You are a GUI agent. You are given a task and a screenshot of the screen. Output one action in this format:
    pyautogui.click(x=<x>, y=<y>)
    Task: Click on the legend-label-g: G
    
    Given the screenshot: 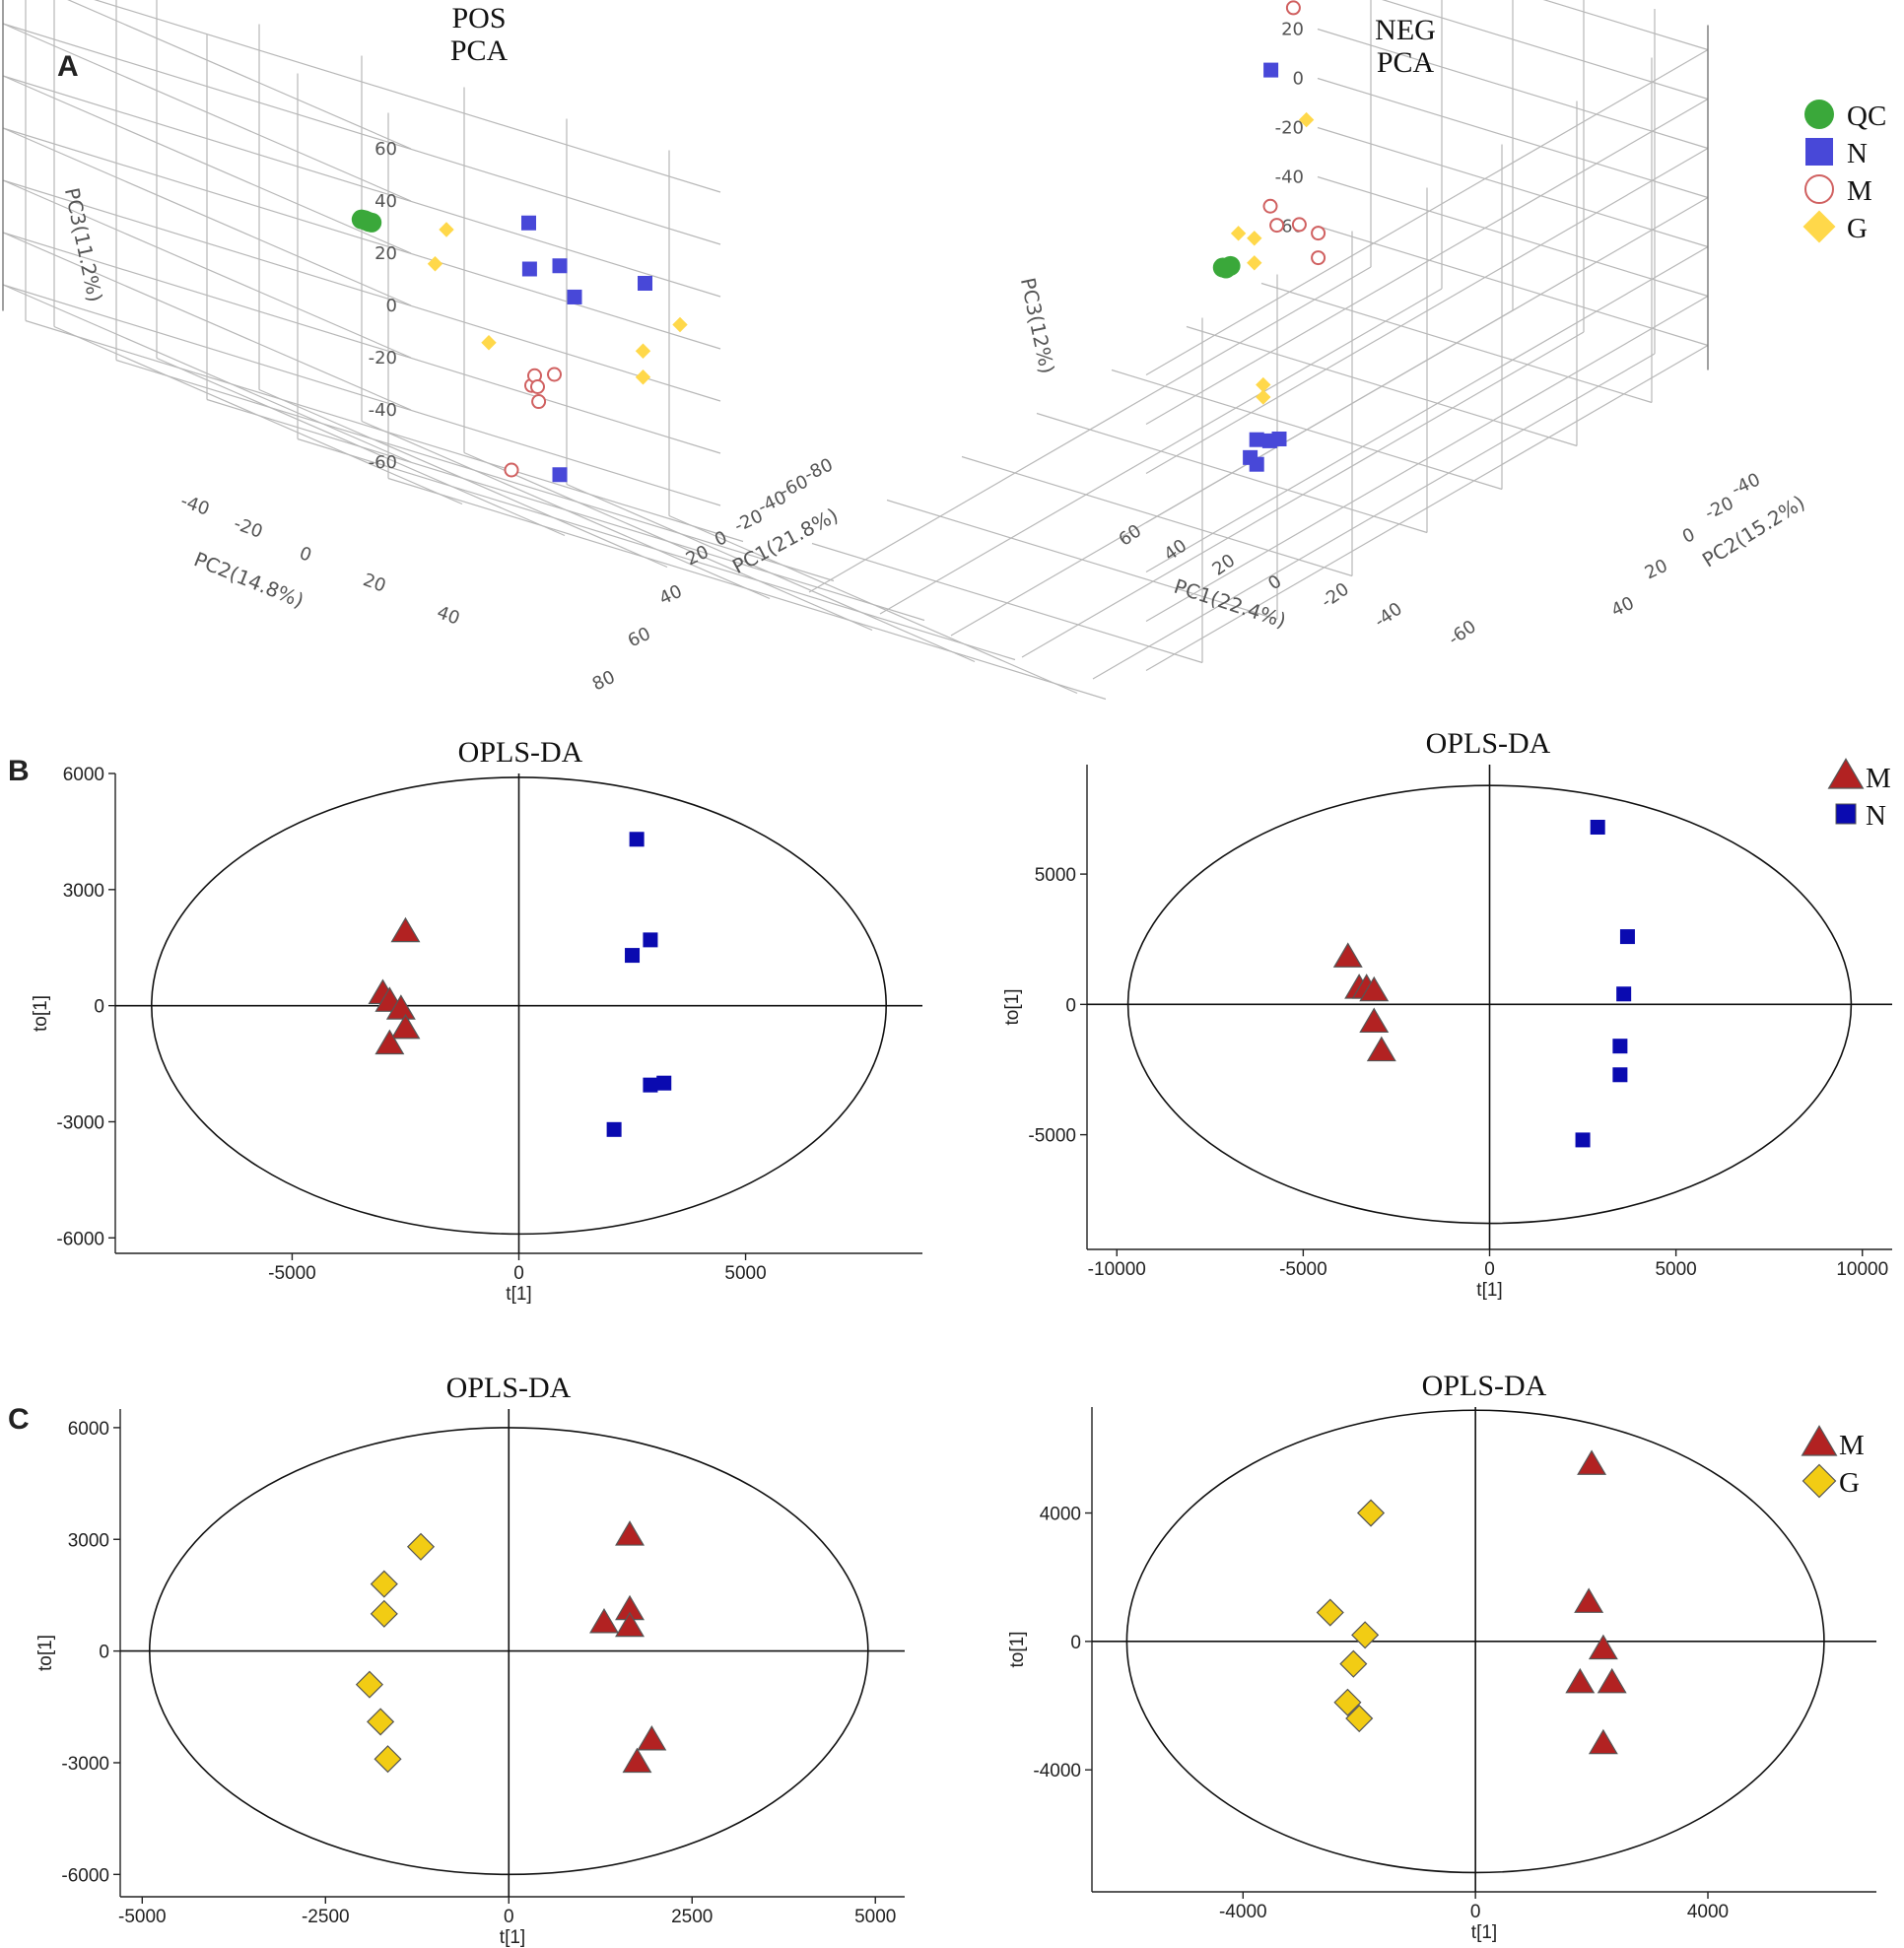 What is the action you would take?
    pyautogui.click(x=1849, y=1483)
    